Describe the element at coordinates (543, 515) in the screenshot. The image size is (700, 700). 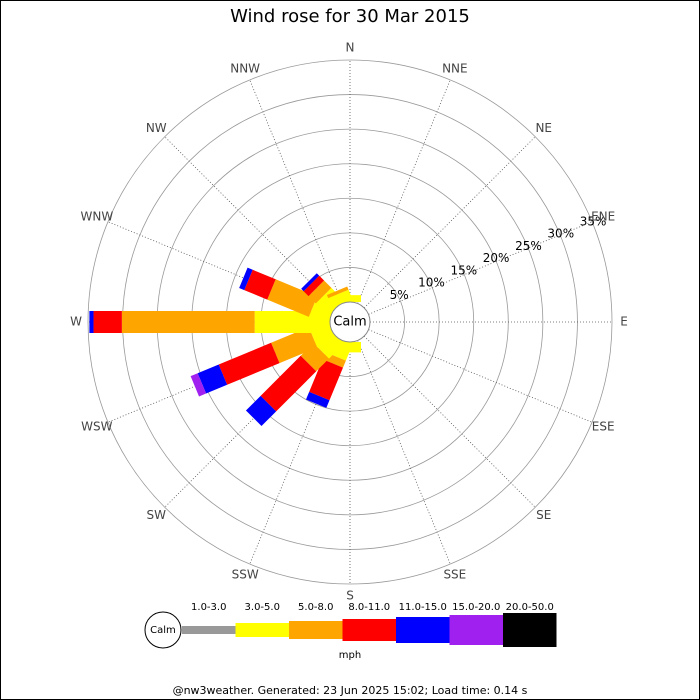
I see `direction-label: SE` at that location.